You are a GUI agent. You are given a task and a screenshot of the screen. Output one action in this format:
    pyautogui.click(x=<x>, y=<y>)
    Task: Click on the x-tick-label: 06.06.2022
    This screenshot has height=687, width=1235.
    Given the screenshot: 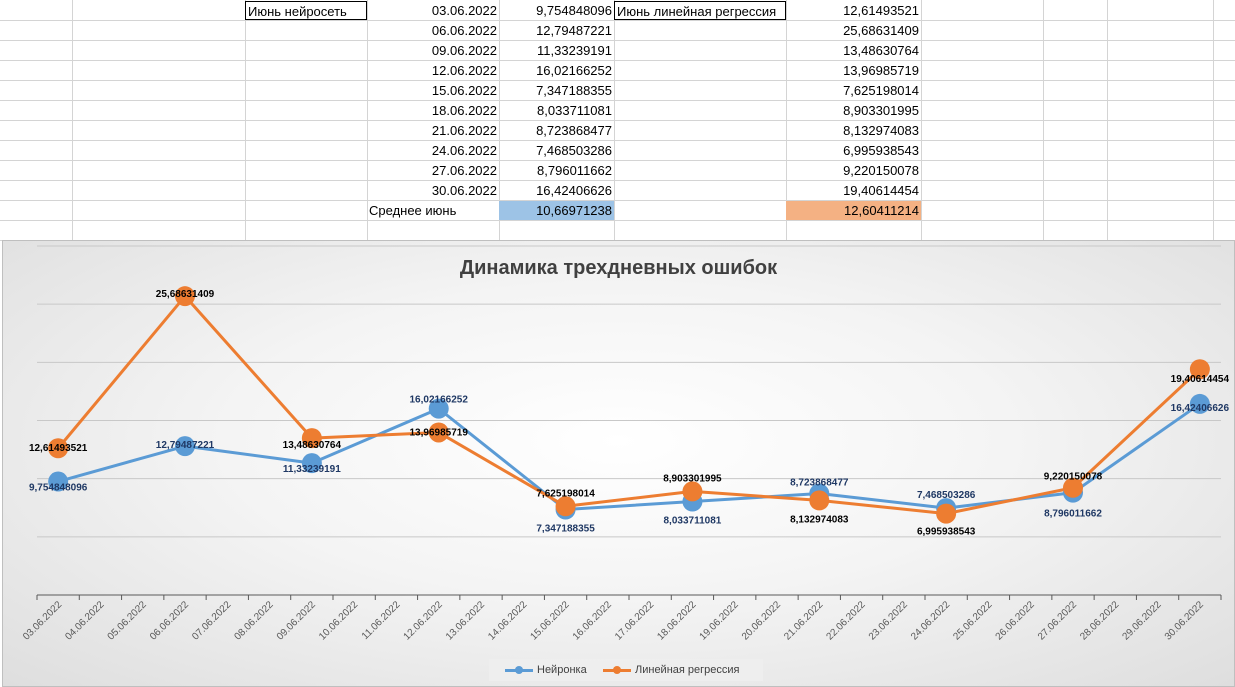 What is the action you would take?
    pyautogui.click(x=169, y=620)
    